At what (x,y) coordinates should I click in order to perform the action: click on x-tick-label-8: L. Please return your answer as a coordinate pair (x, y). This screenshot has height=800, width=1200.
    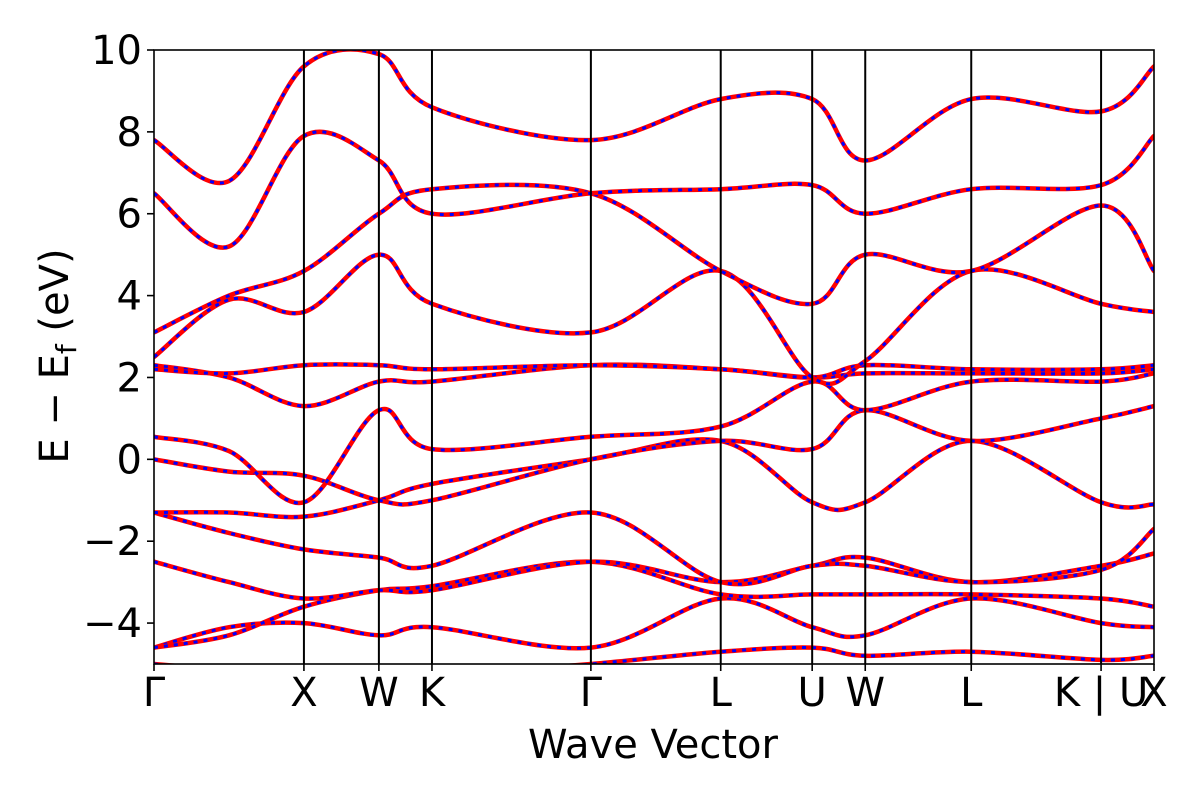
    Looking at the image, I should click on (971, 693).